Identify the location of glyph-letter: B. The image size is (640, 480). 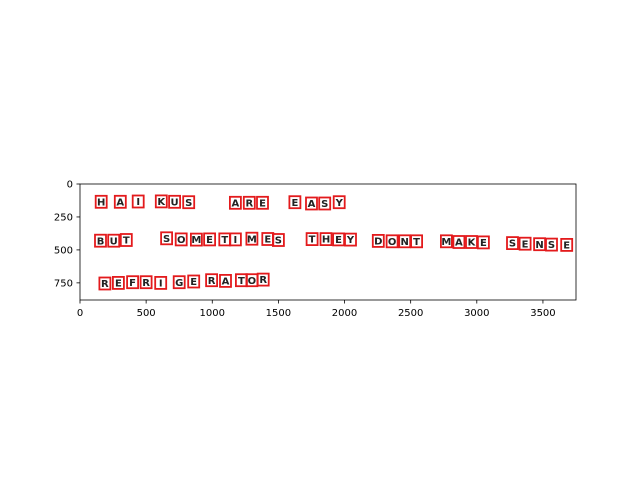
(101, 241).